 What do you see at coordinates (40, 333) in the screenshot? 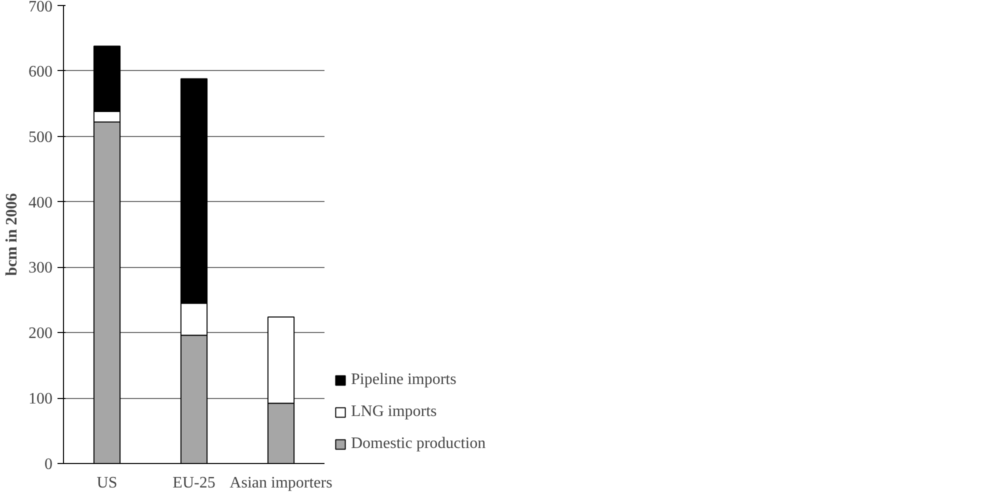
I see `y-tick-label: 200` at bounding box center [40, 333].